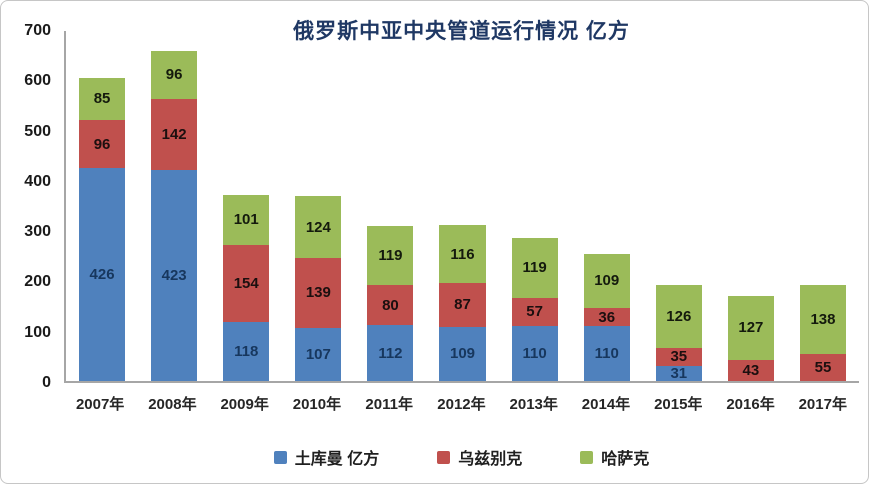 The width and height of the screenshot is (869, 484). Describe the element at coordinates (750, 404) in the screenshot. I see `x-axis-label: 2016年` at that location.